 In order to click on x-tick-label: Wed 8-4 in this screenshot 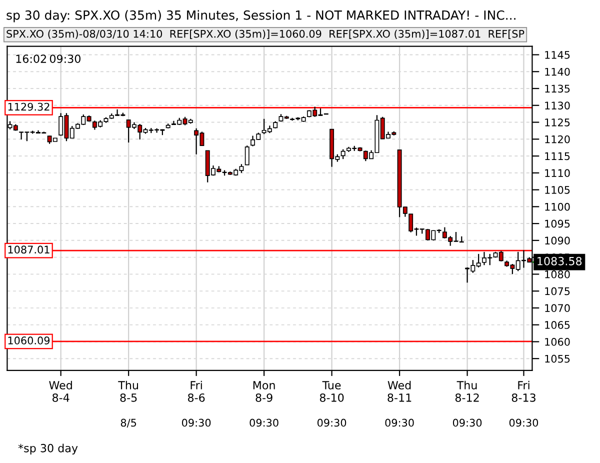, I will do `click(60, 391)`.